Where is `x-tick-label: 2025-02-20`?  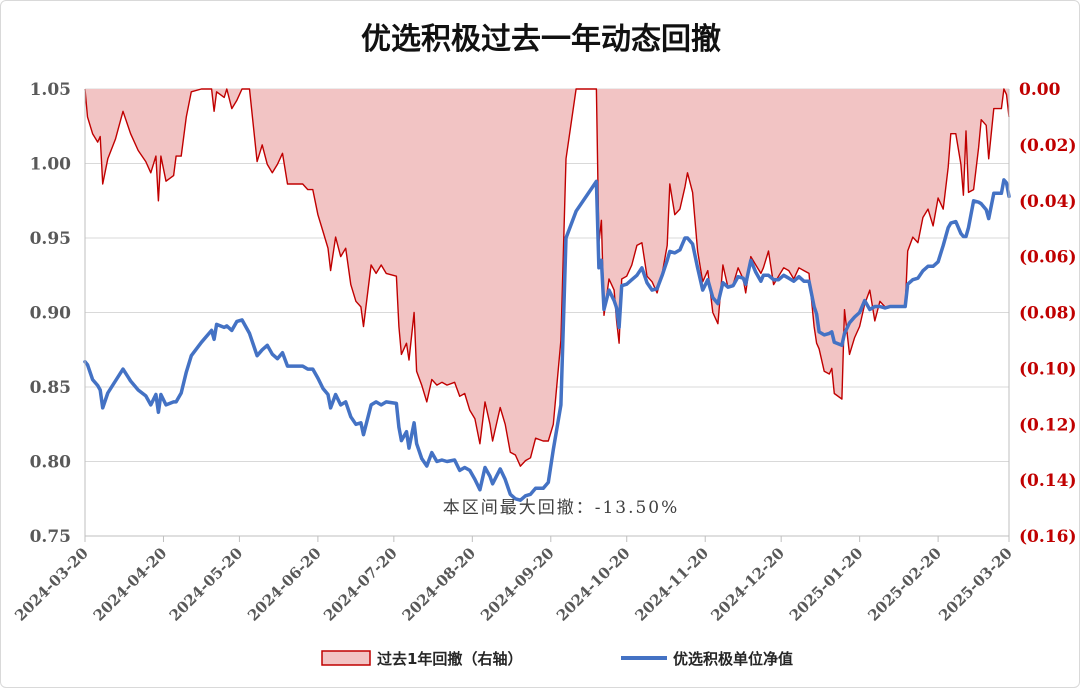 x-tick-label: 2025-02-20 is located at coordinates (904, 584).